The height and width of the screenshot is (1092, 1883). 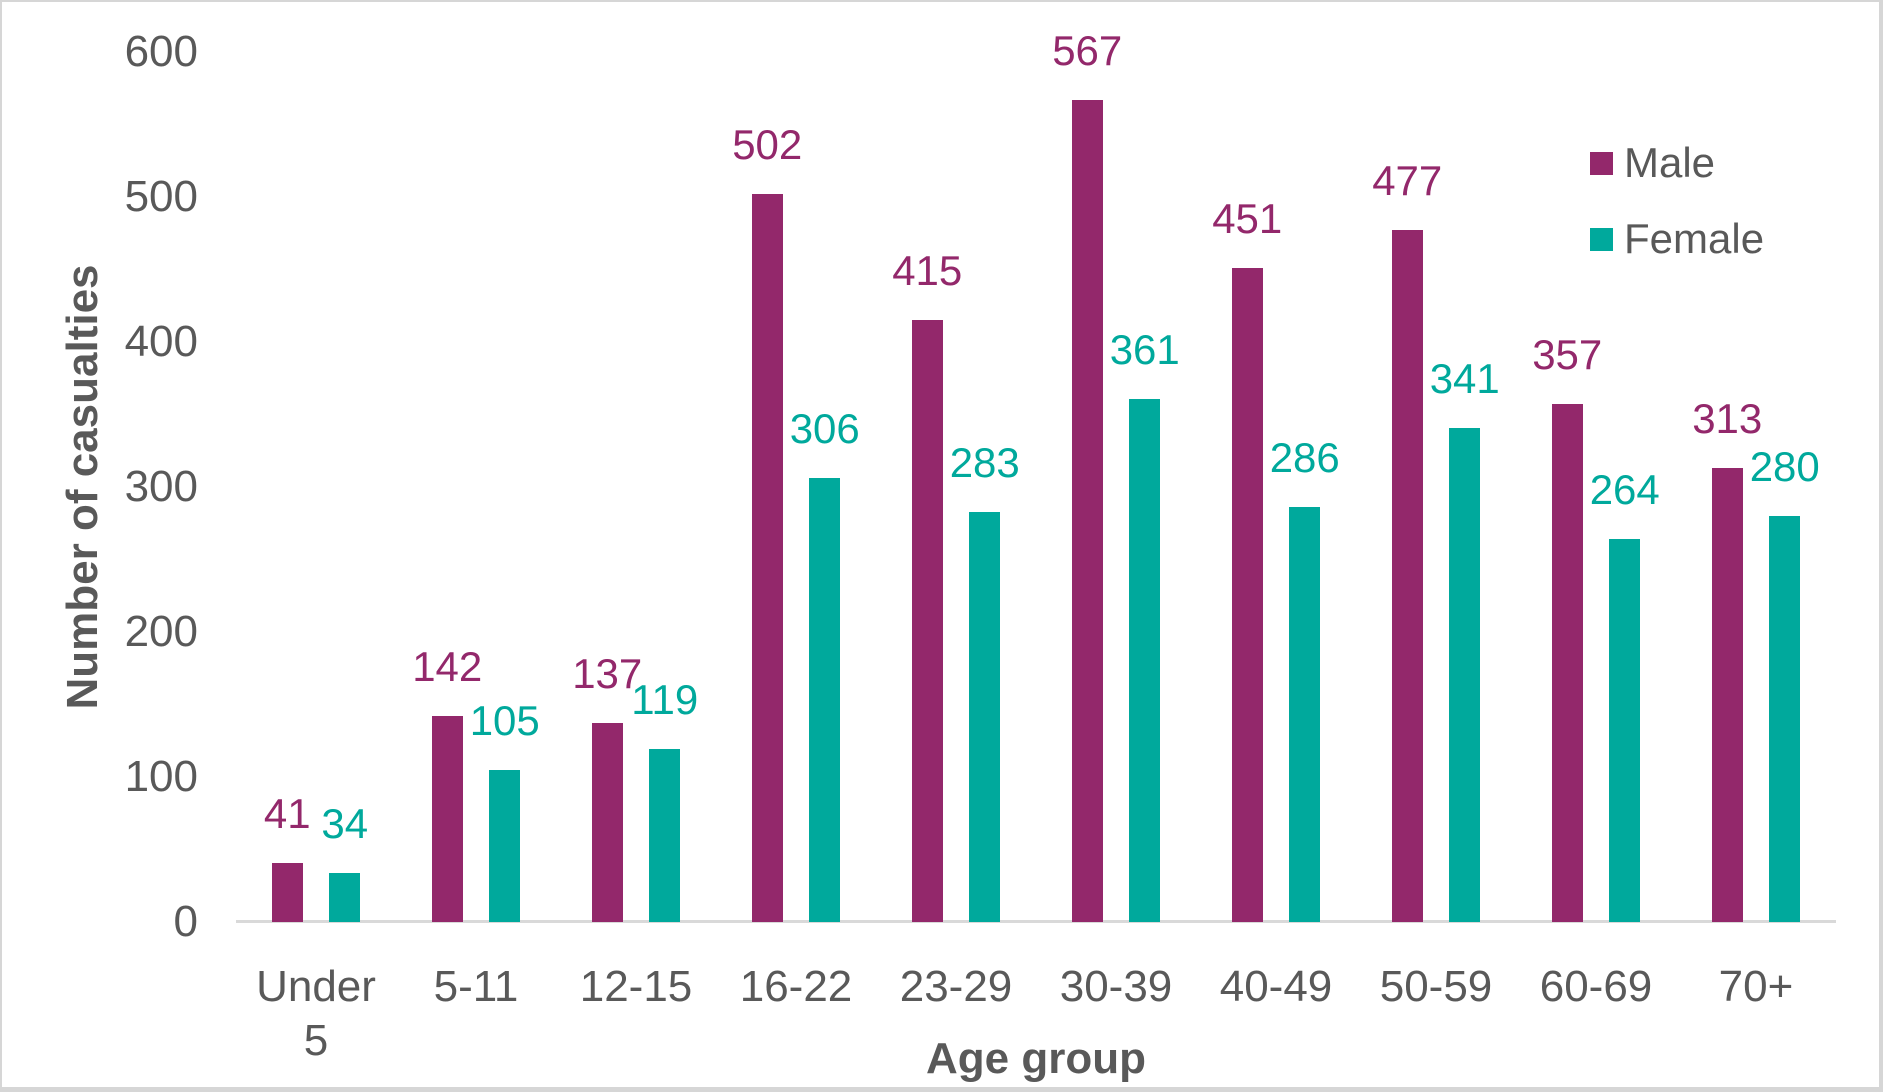 I want to click on value-label-female: 119, so click(x=665, y=700).